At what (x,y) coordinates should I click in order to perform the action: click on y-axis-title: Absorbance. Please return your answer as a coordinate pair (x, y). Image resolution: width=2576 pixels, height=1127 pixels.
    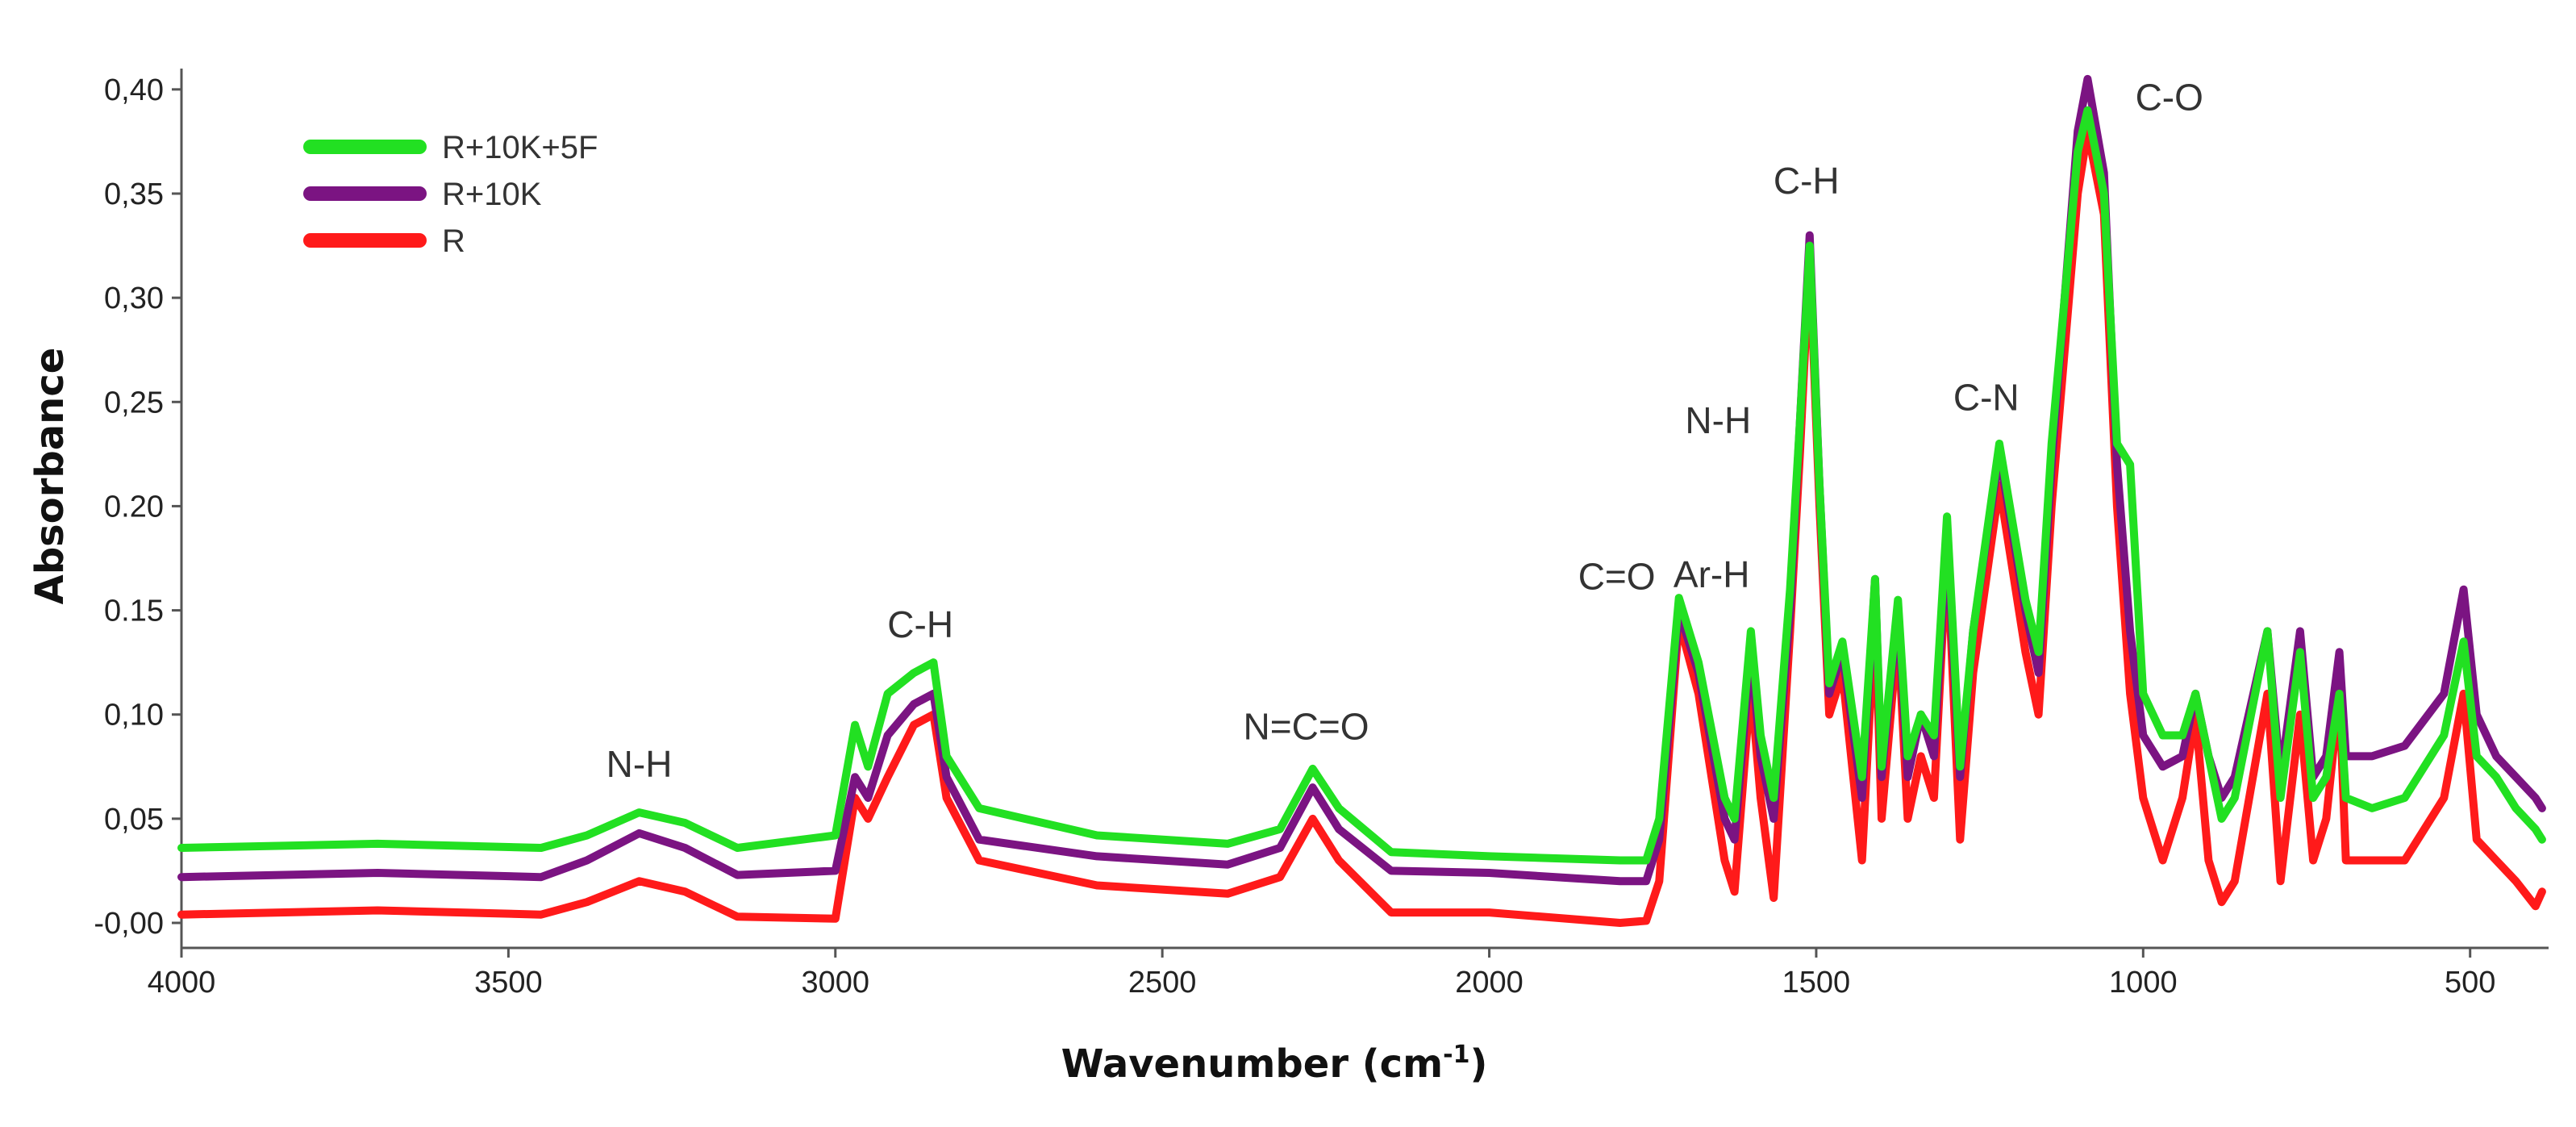
    Looking at the image, I should click on (50, 476).